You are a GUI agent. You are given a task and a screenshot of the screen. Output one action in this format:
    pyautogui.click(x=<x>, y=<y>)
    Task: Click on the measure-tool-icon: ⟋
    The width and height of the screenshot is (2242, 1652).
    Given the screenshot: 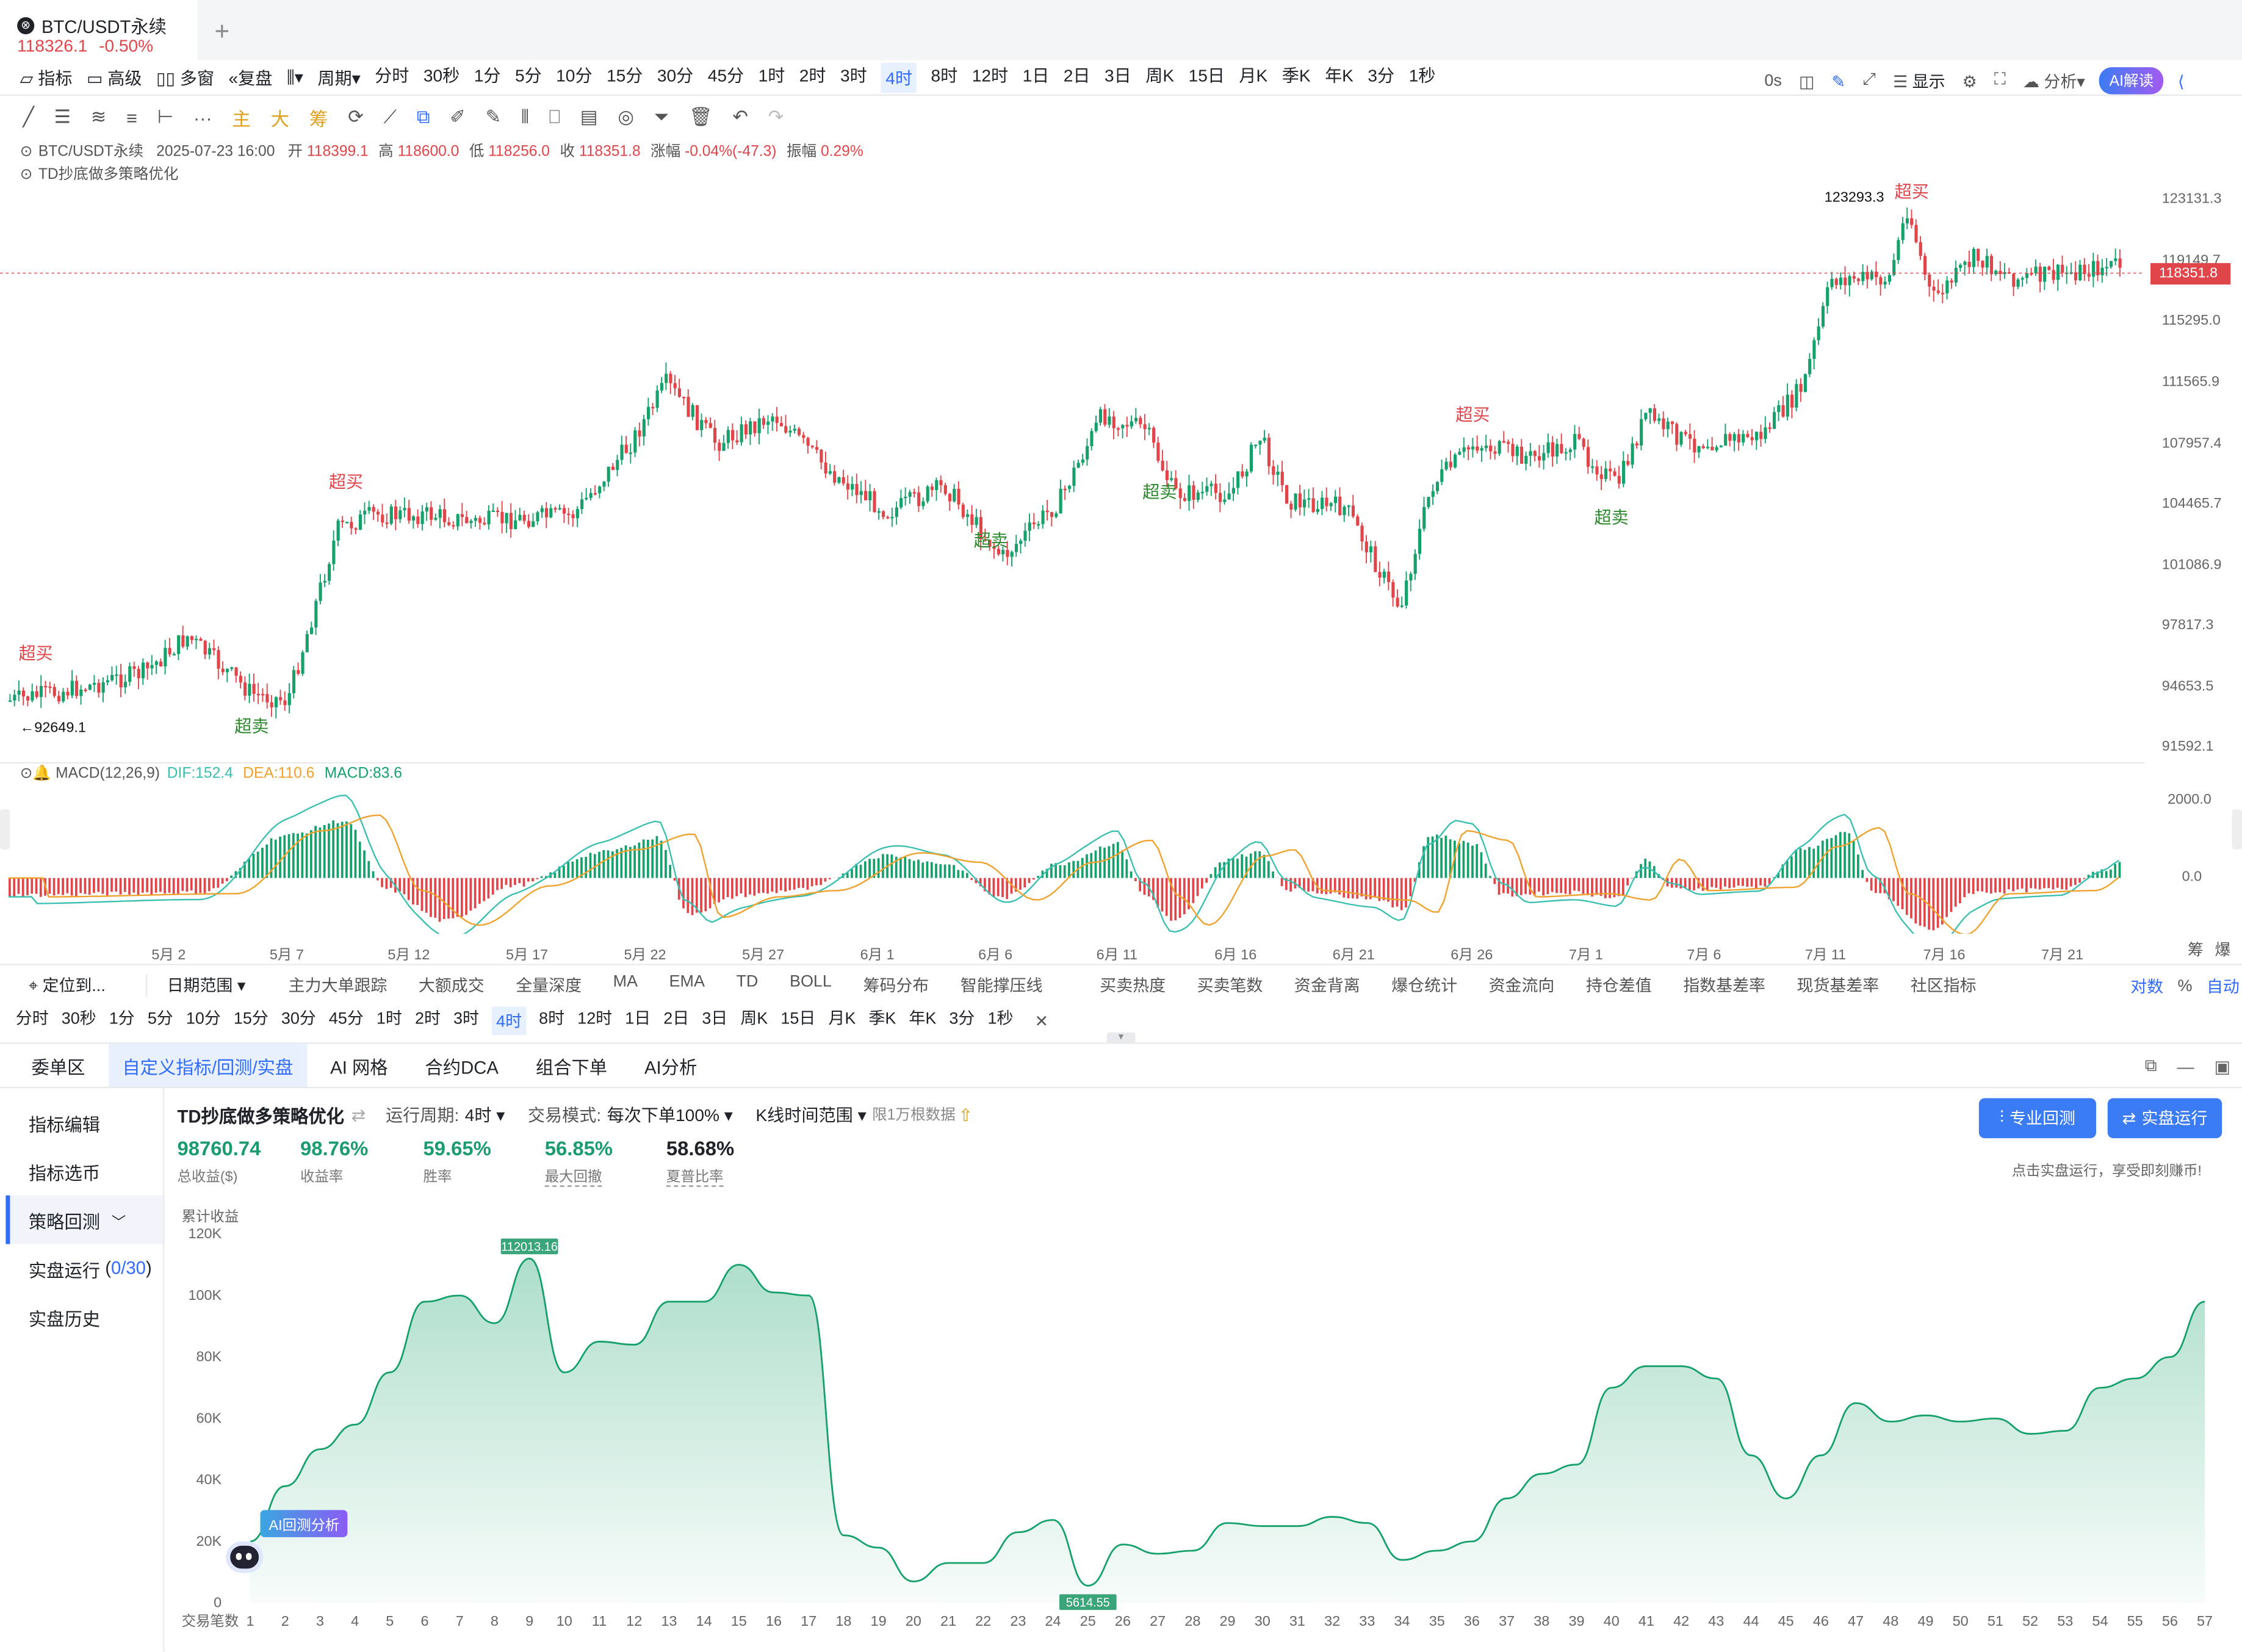 What is the action you would take?
    pyautogui.click(x=390, y=117)
    